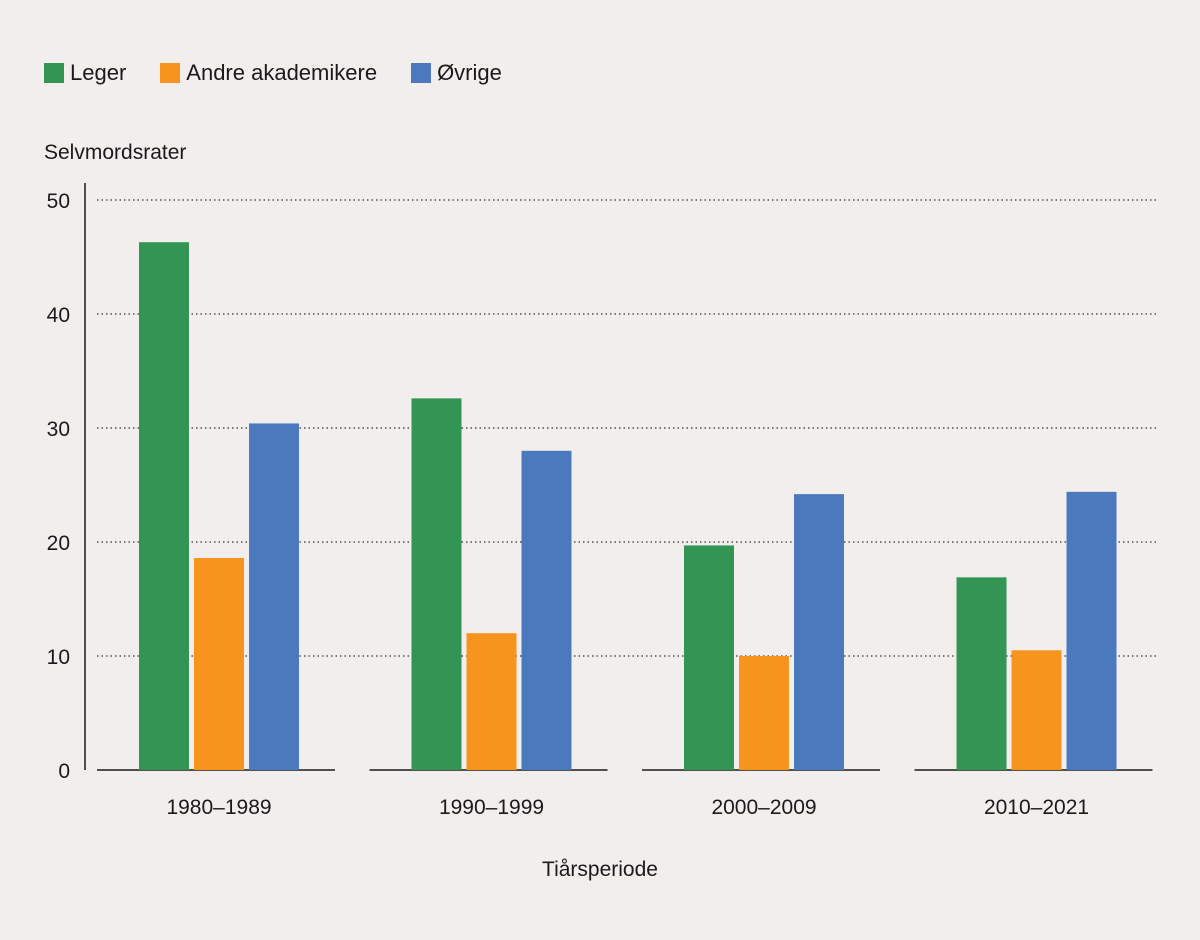 Image resolution: width=1200 pixels, height=940 pixels. I want to click on x-tick-label: 2010–2021, so click(1036, 807).